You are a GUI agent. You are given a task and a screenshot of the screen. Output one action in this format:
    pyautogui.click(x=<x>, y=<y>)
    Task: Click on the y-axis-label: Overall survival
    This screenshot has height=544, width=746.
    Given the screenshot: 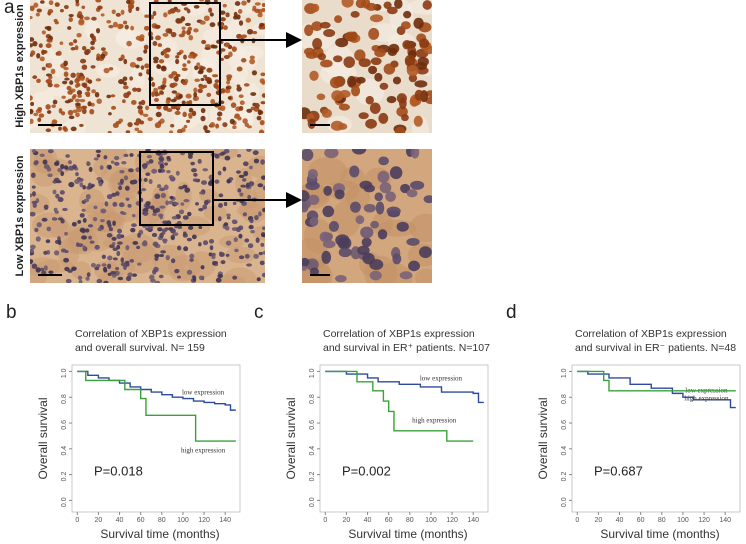 What is the action you would take?
    pyautogui.click(x=43, y=438)
    